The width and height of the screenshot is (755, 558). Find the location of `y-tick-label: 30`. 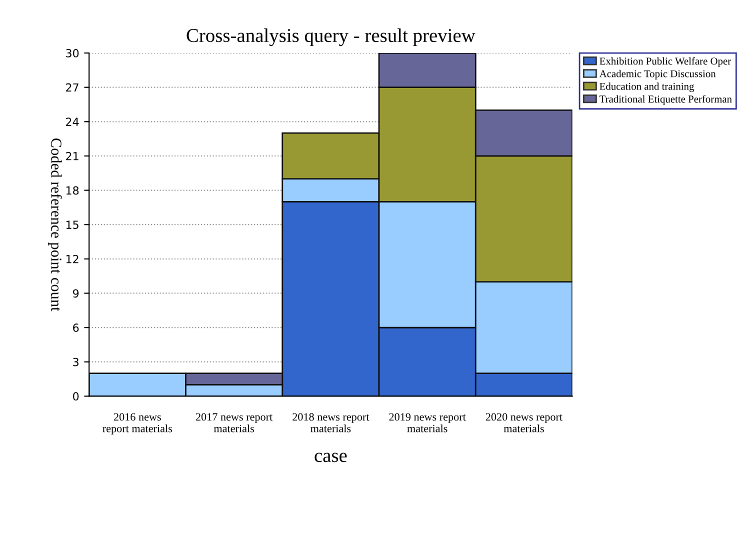

y-tick-label: 30 is located at coordinates (72, 53).